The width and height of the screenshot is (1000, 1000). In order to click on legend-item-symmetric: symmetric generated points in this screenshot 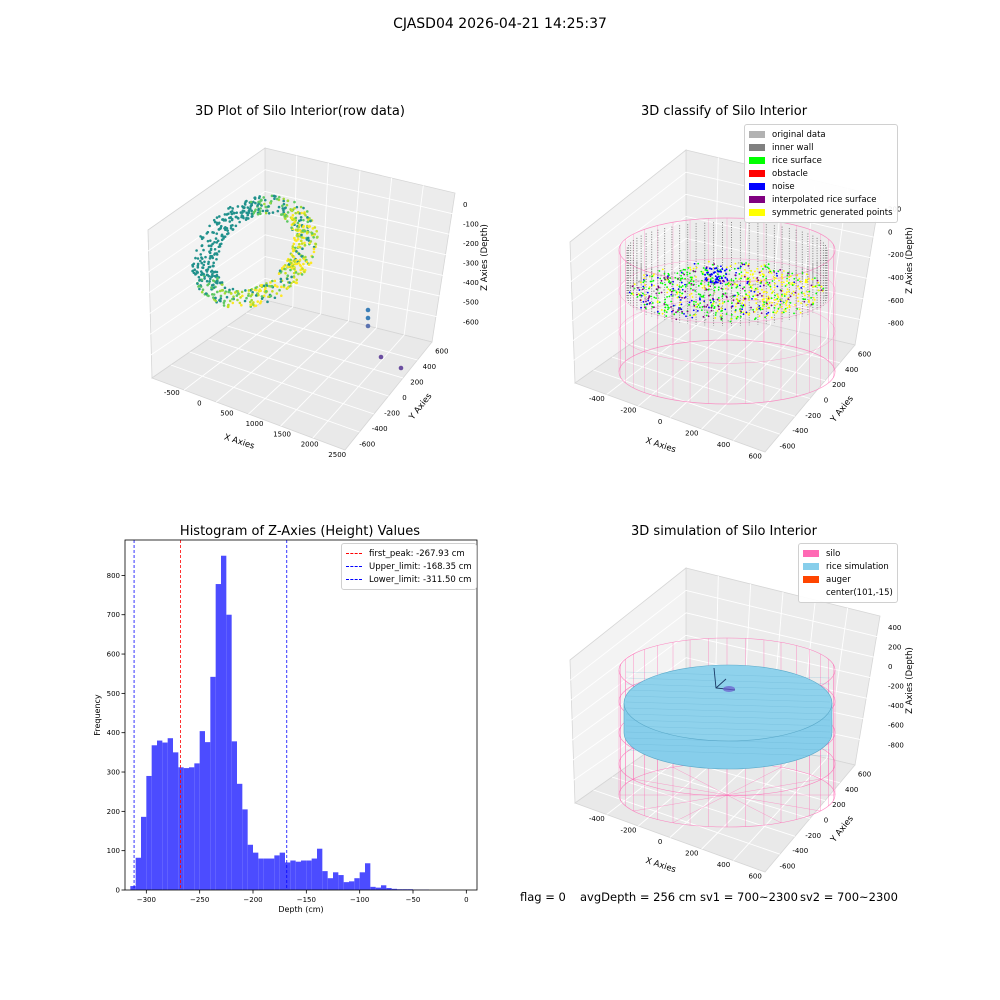, I will do `click(821, 212)`.